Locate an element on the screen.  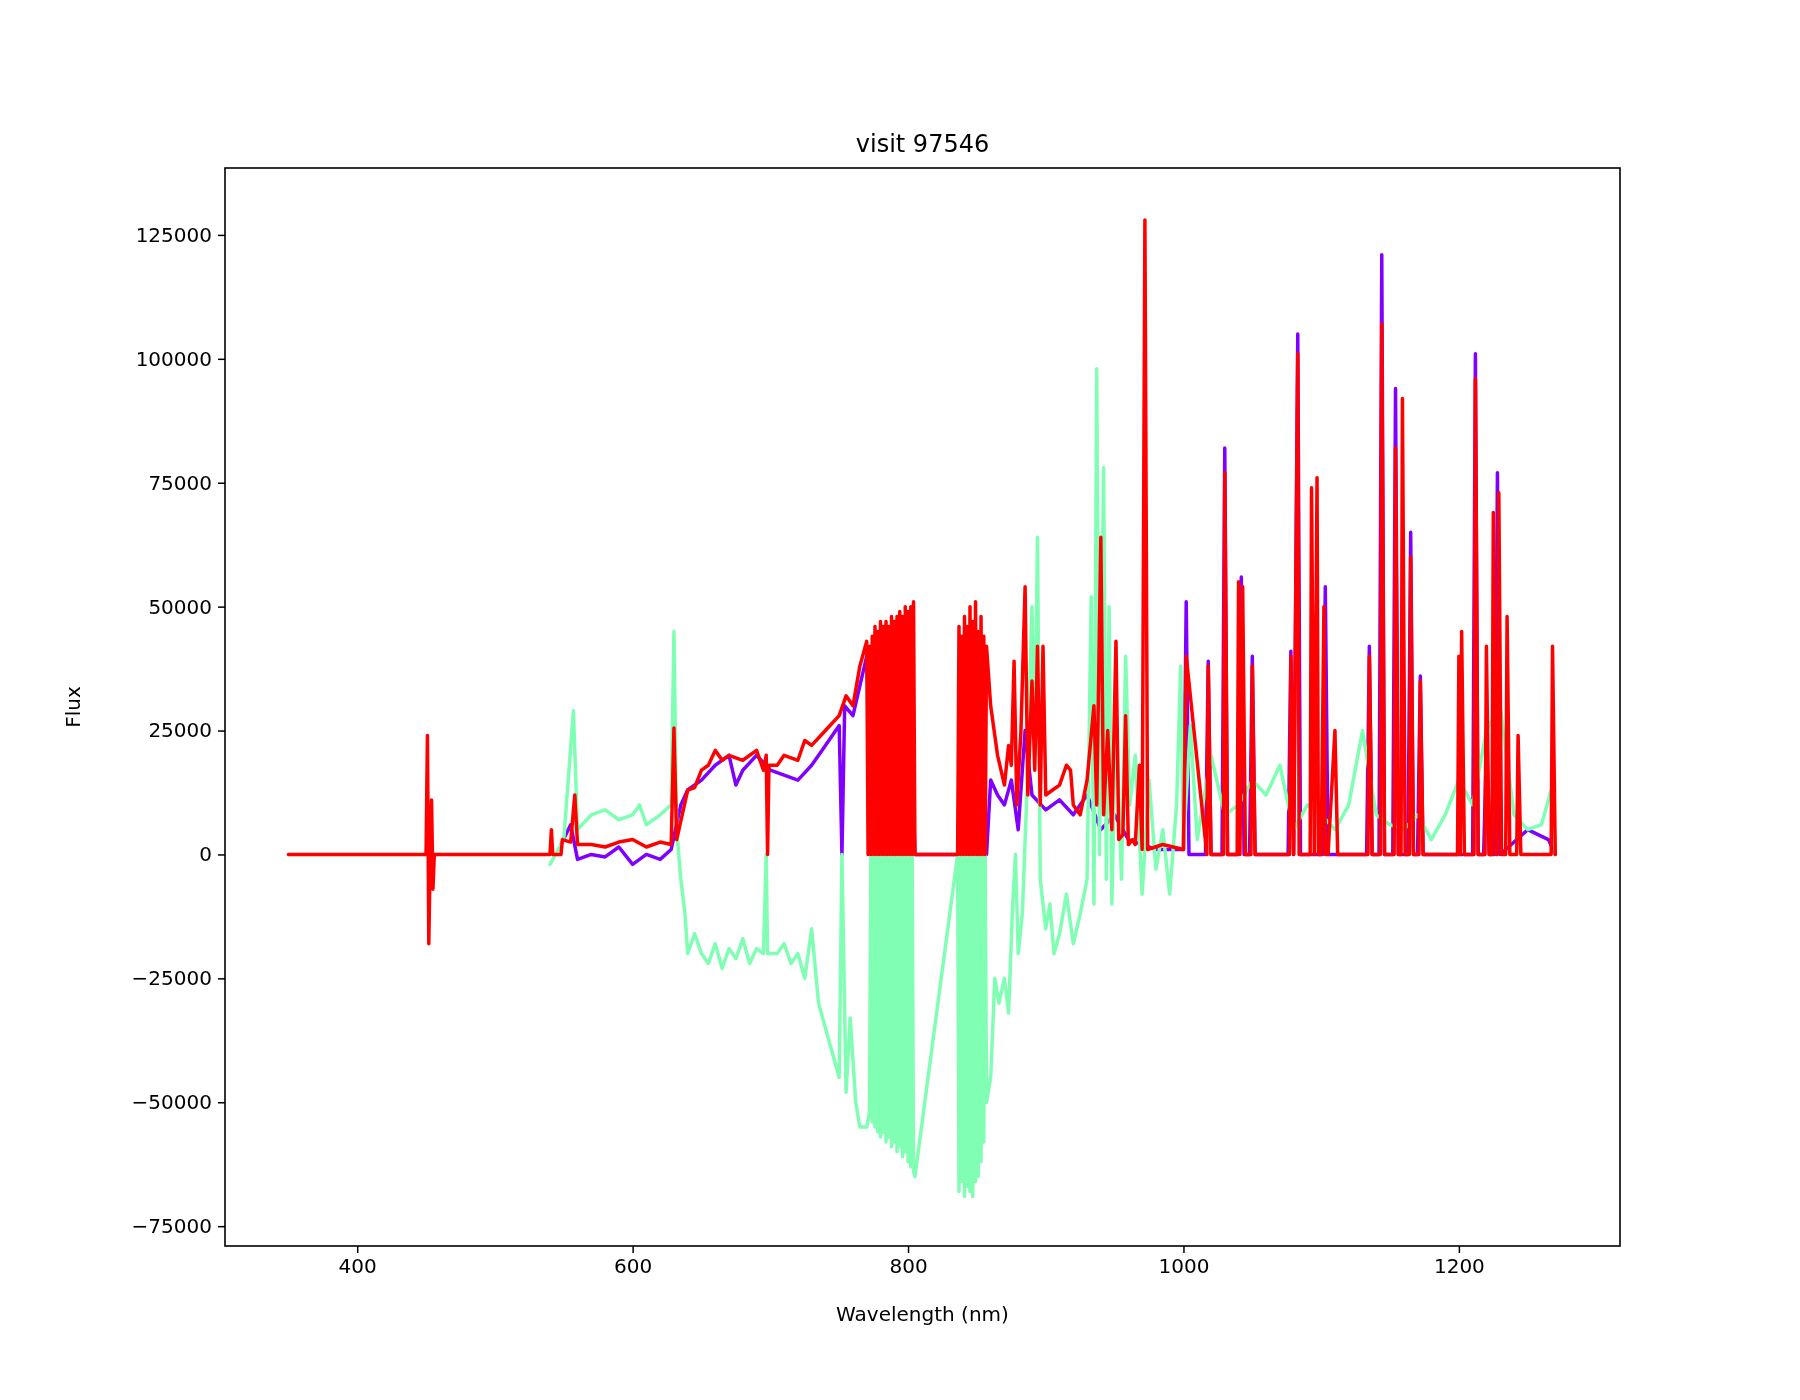
y-axis-title: Flux is located at coordinates (73, 707).